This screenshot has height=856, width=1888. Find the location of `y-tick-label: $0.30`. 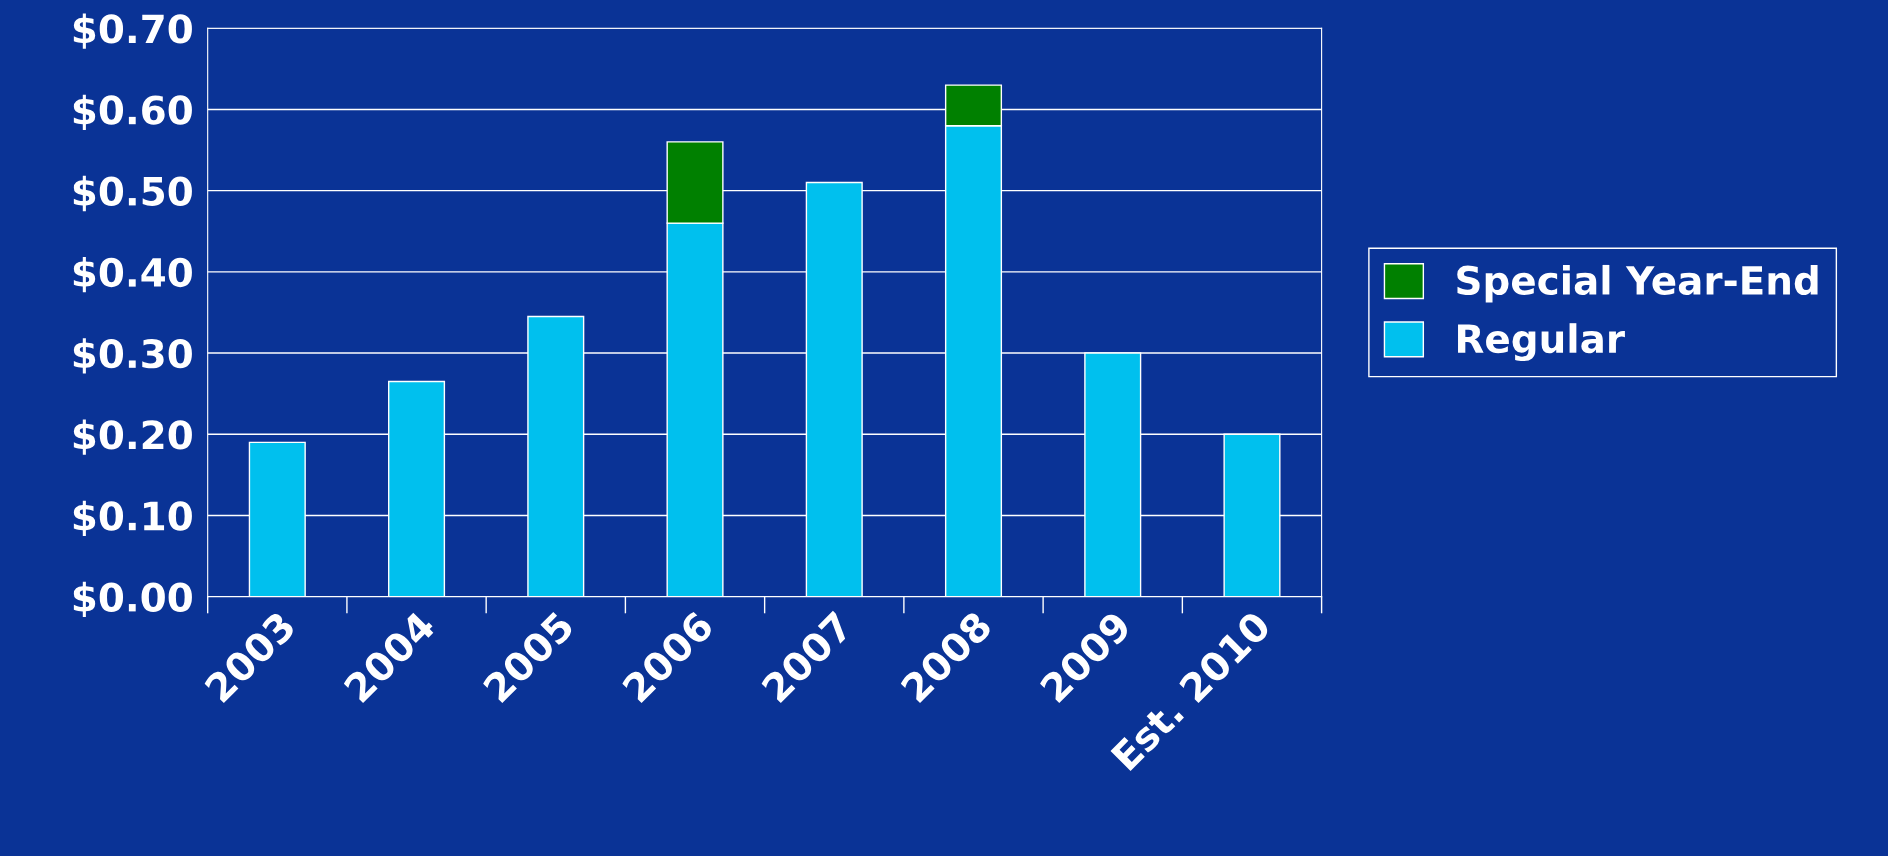

y-tick-label: $0.30 is located at coordinates (132, 356).